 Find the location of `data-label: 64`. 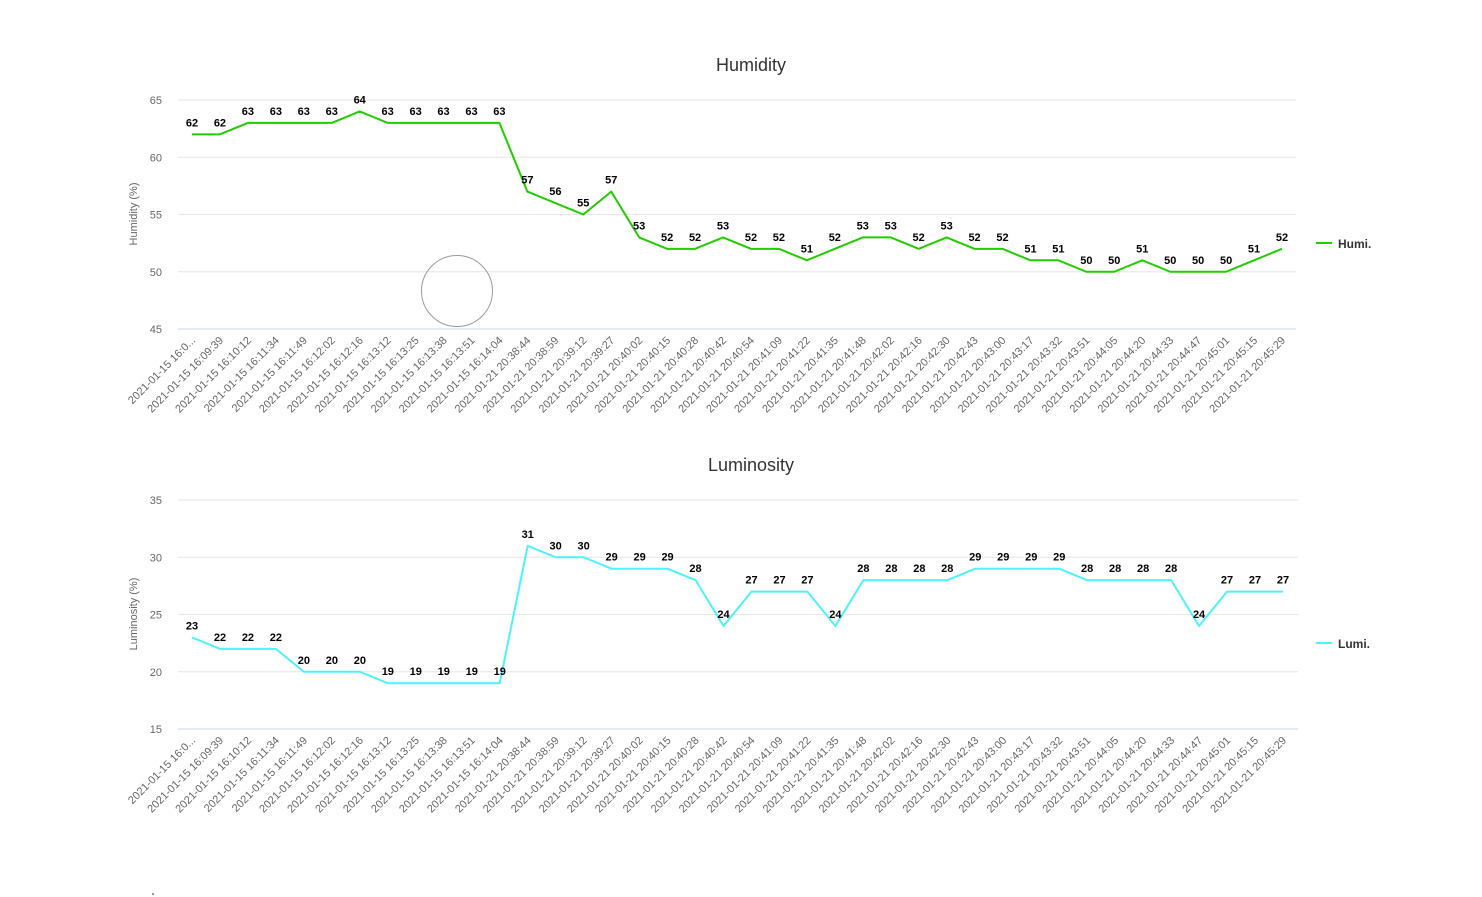

data-label: 64 is located at coordinates (360, 100).